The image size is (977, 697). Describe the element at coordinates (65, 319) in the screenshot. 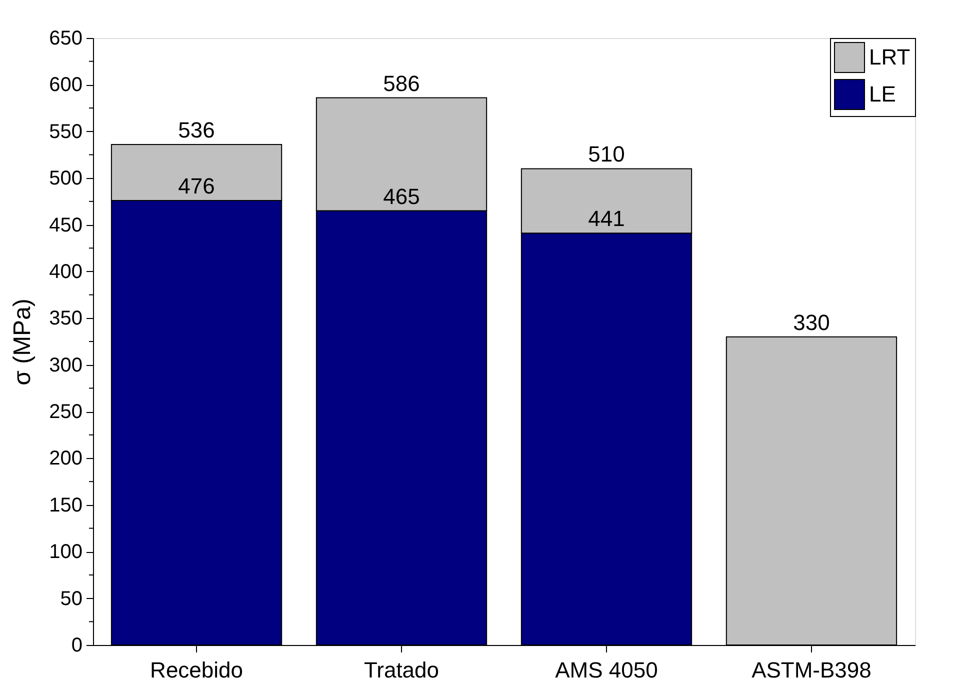

I see `y-tick-label: 350` at that location.